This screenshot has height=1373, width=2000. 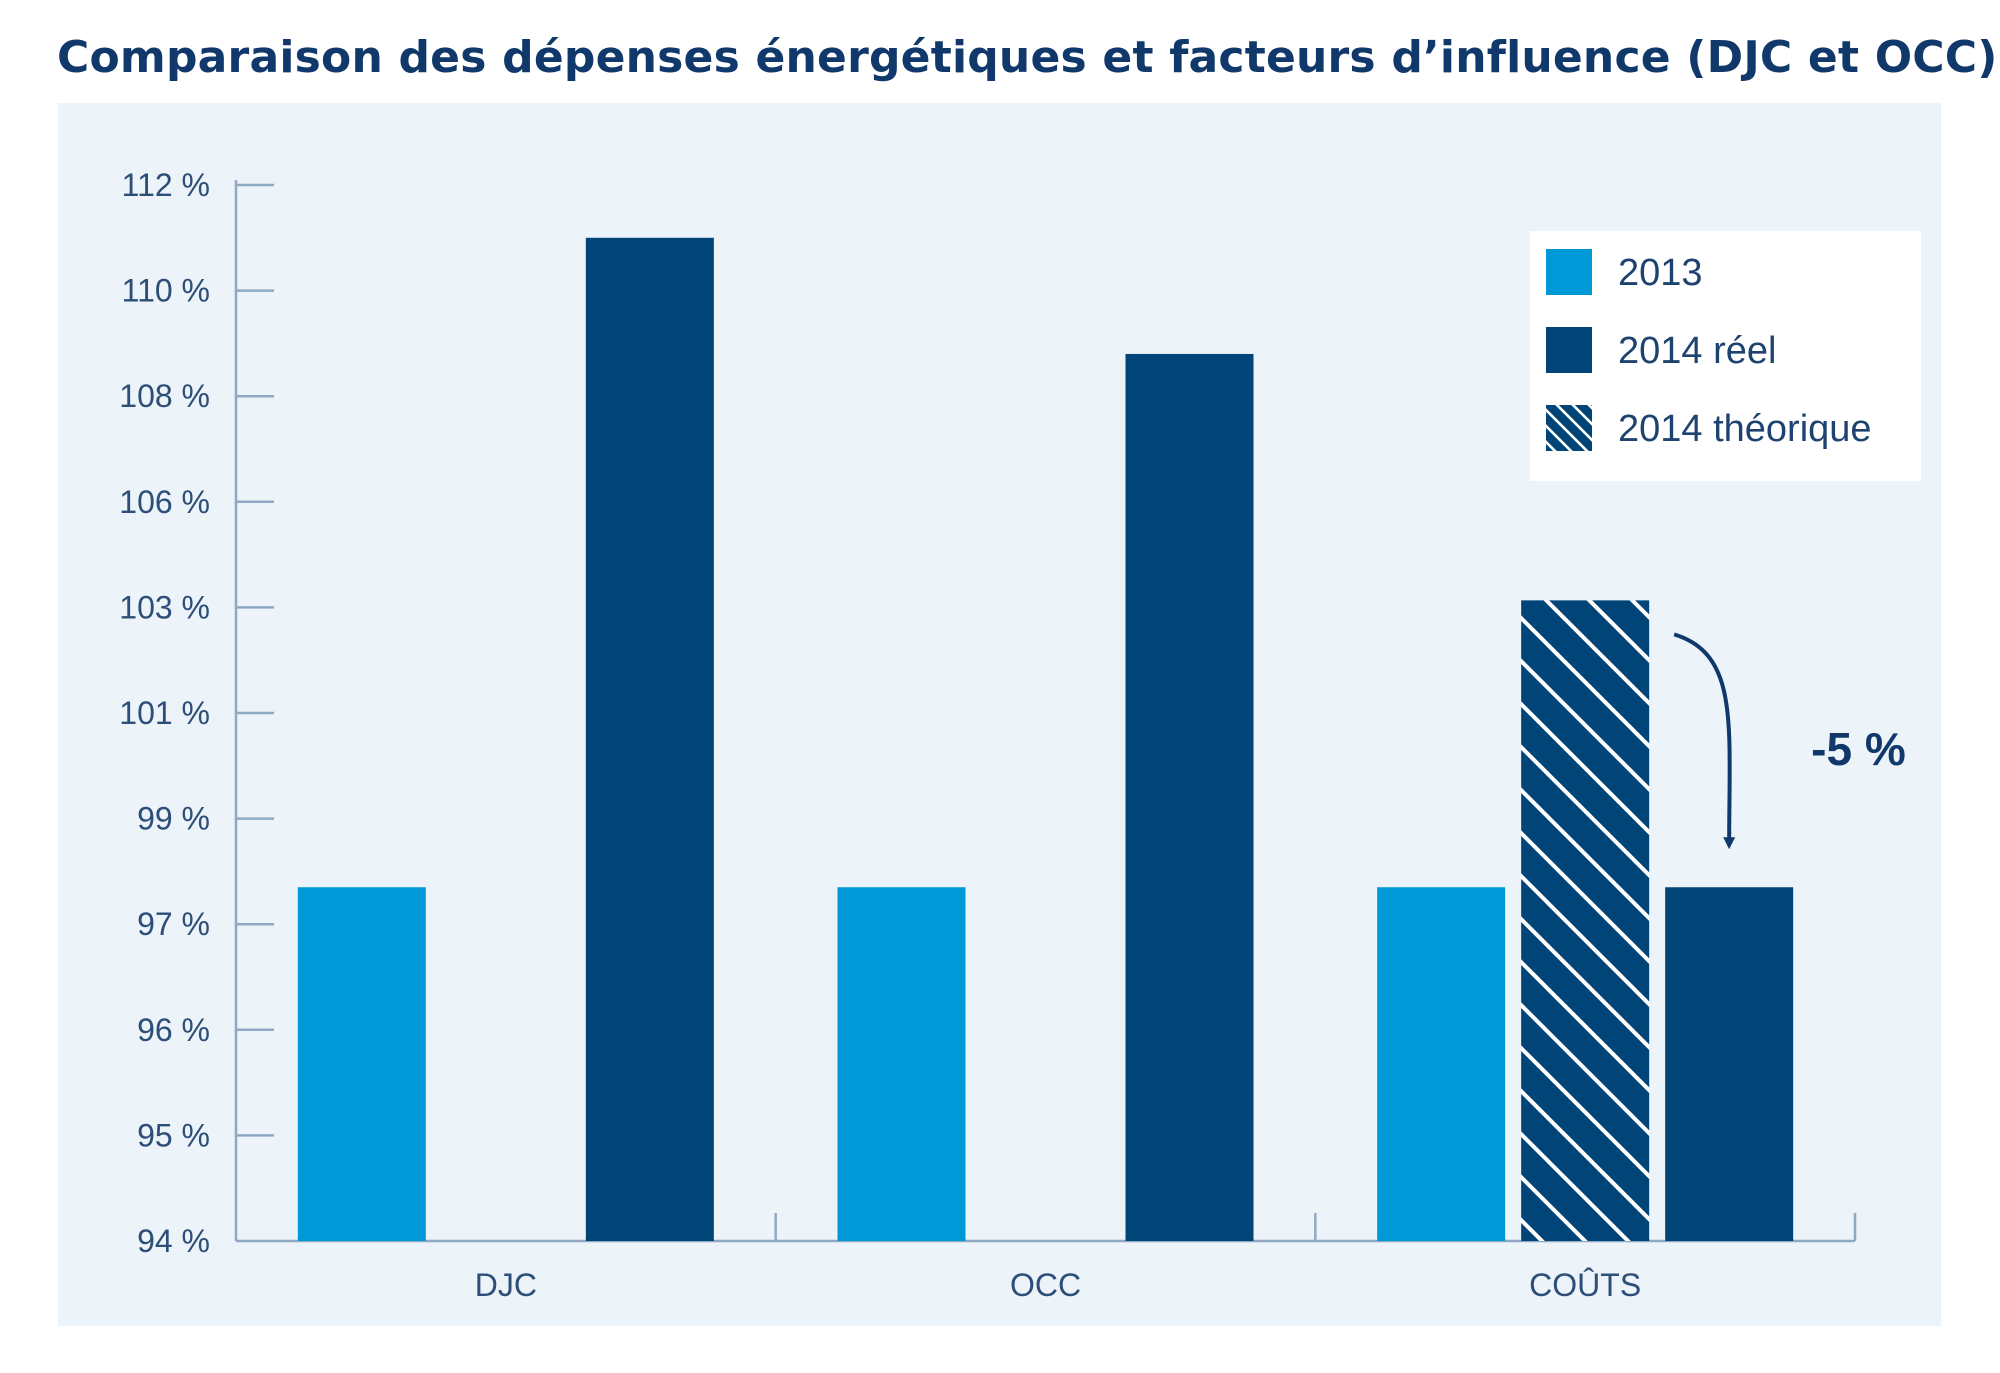 What do you see at coordinates (173, 1135) in the screenshot?
I see `y-tick-label: 95 %` at bounding box center [173, 1135].